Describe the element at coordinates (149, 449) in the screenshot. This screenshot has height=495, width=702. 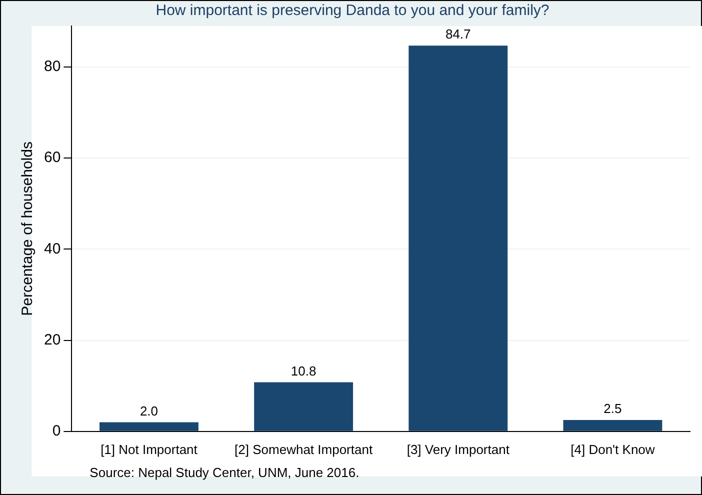
I see `x-tick-label: [1] Not Important` at that location.